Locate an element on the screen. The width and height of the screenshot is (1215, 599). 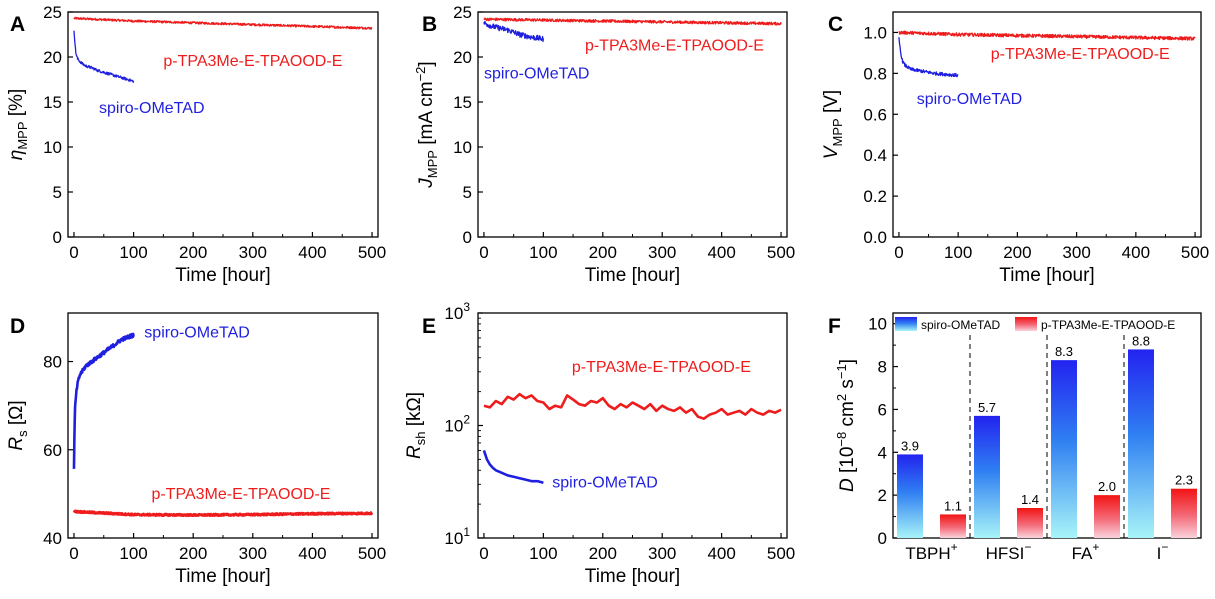
y-tick-label: 10² is located at coordinates (457, 424).